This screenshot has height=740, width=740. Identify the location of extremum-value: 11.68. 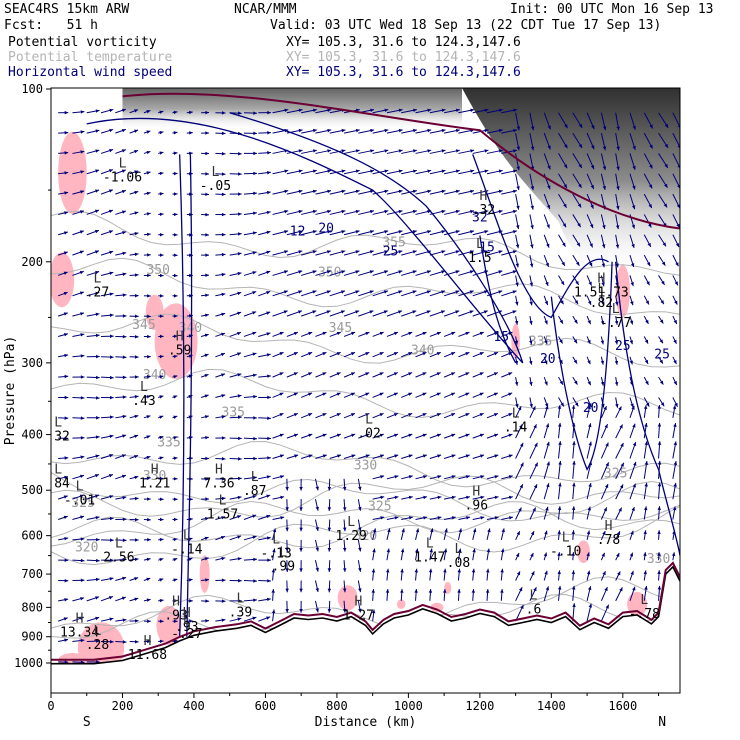
(147, 655).